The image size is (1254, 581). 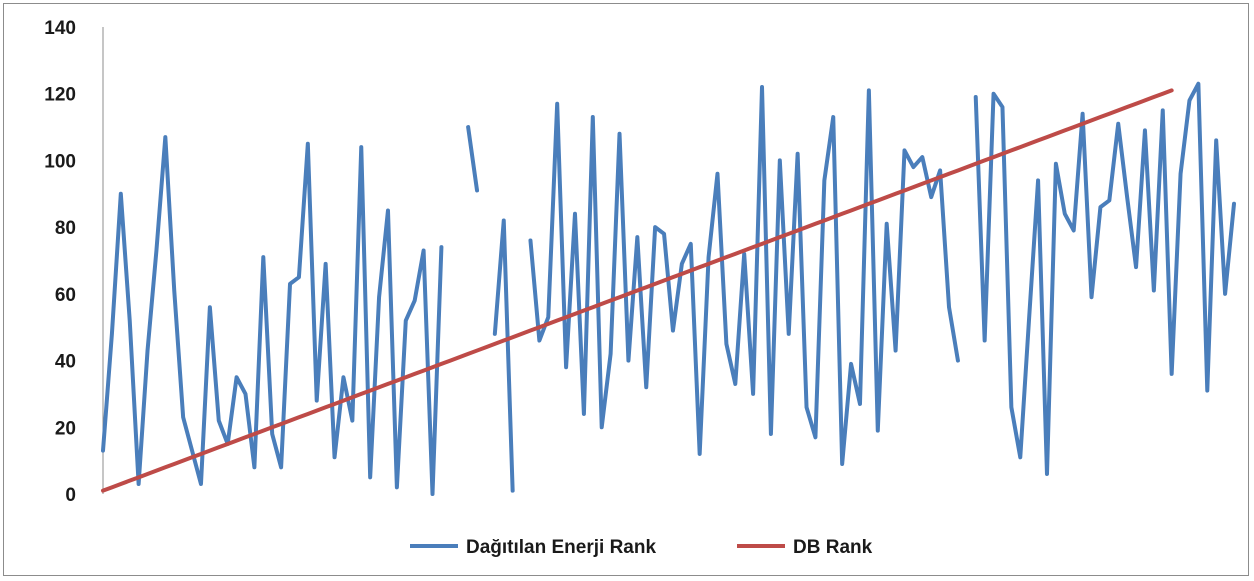 I want to click on y-tick-label: 80, so click(x=65, y=228).